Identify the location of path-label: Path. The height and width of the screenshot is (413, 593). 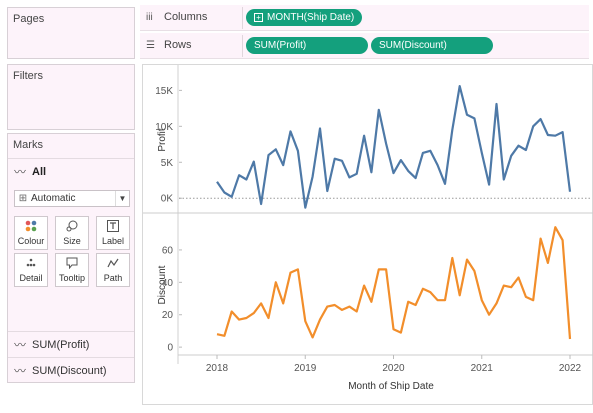
(113, 278).